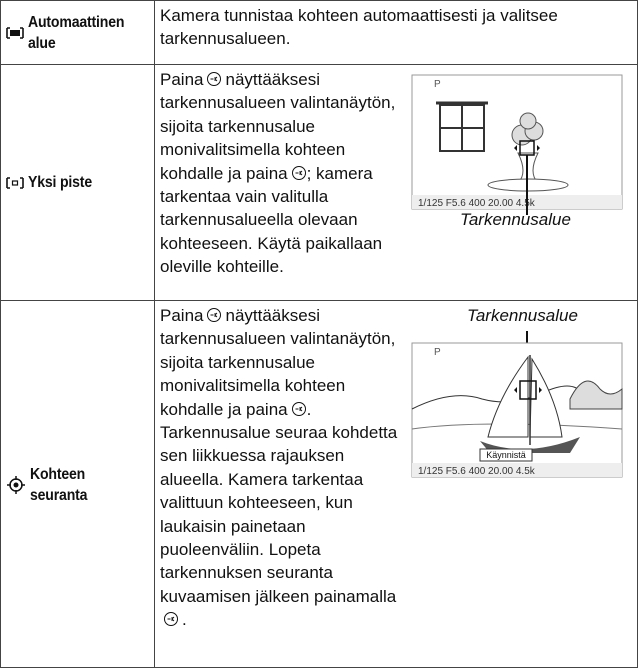  I want to click on start-button: Käynnistä, so click(506, 455).